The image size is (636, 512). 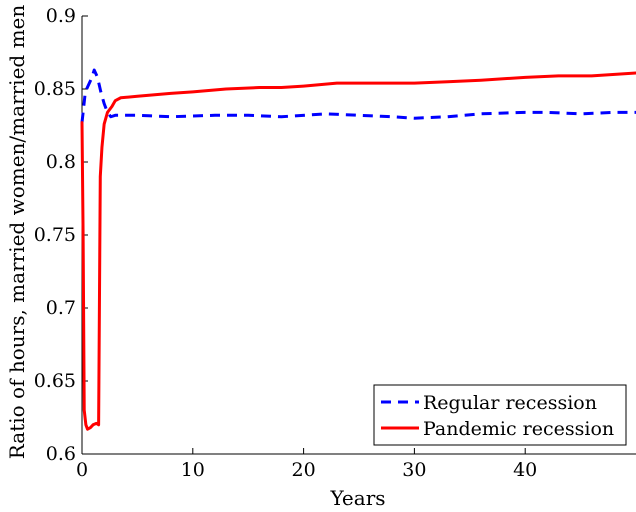 I want to click on x-tick-label: 40, so click(x=525, y=470).